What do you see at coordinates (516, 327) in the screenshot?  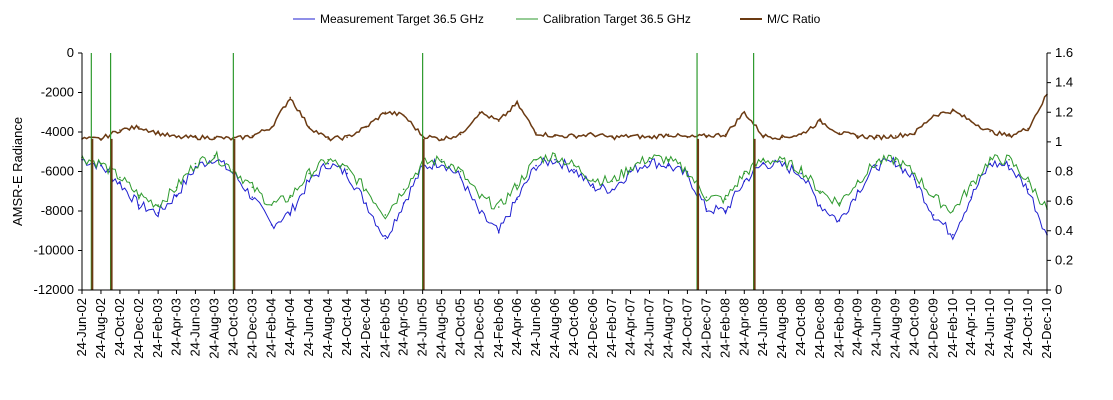 I see `x-tick-label: 24-Apr-06` at bounding box center [516, 327].